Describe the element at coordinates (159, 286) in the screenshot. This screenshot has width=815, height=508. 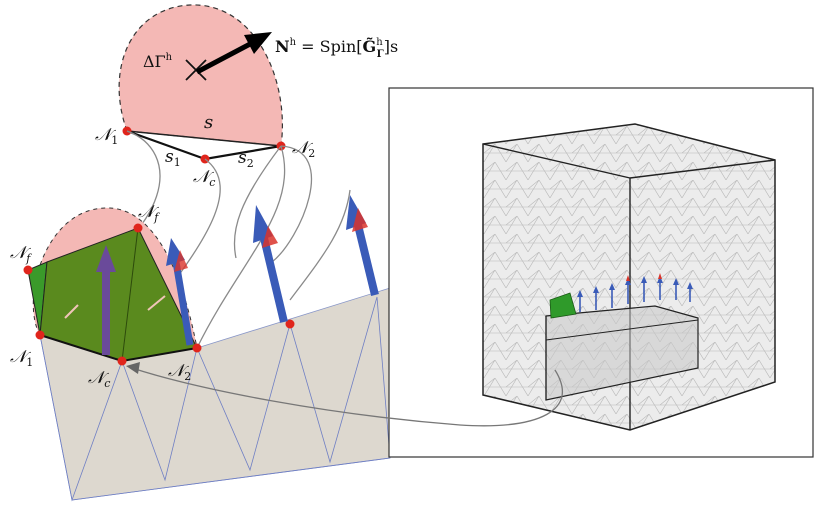
I see `lower-patch` at that location.